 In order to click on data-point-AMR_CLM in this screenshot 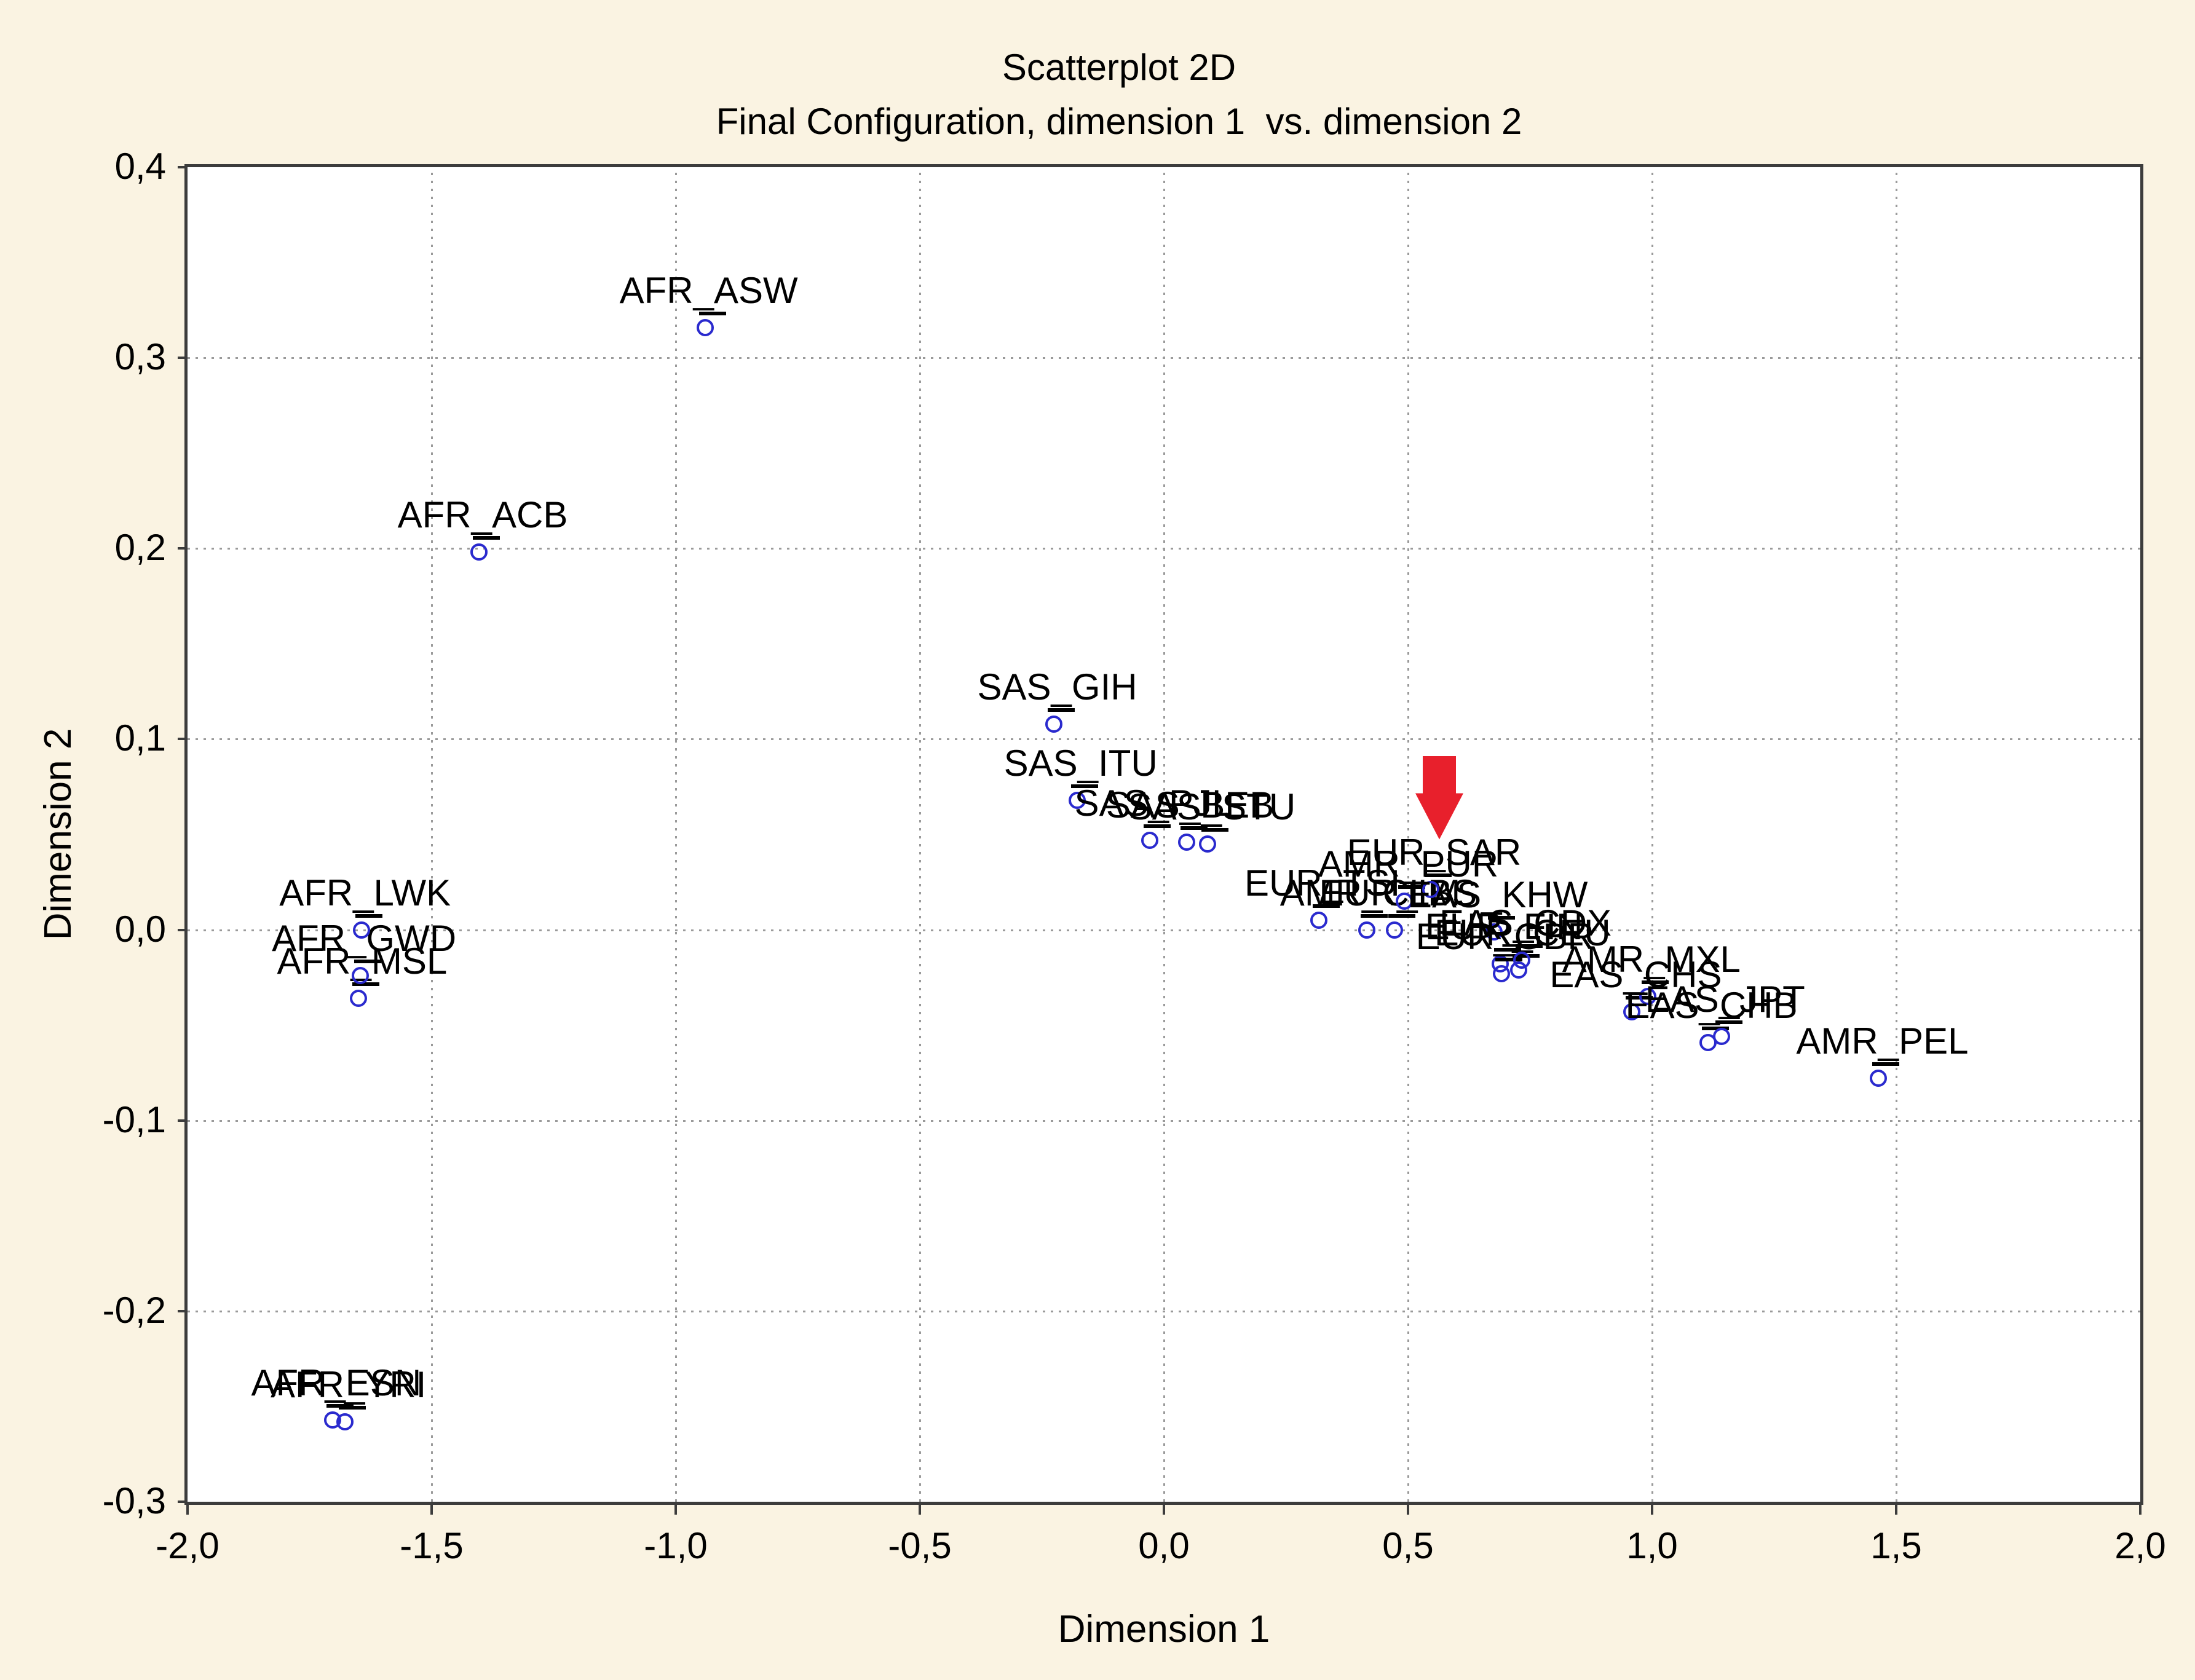, I will do `click(1366, 930)`.